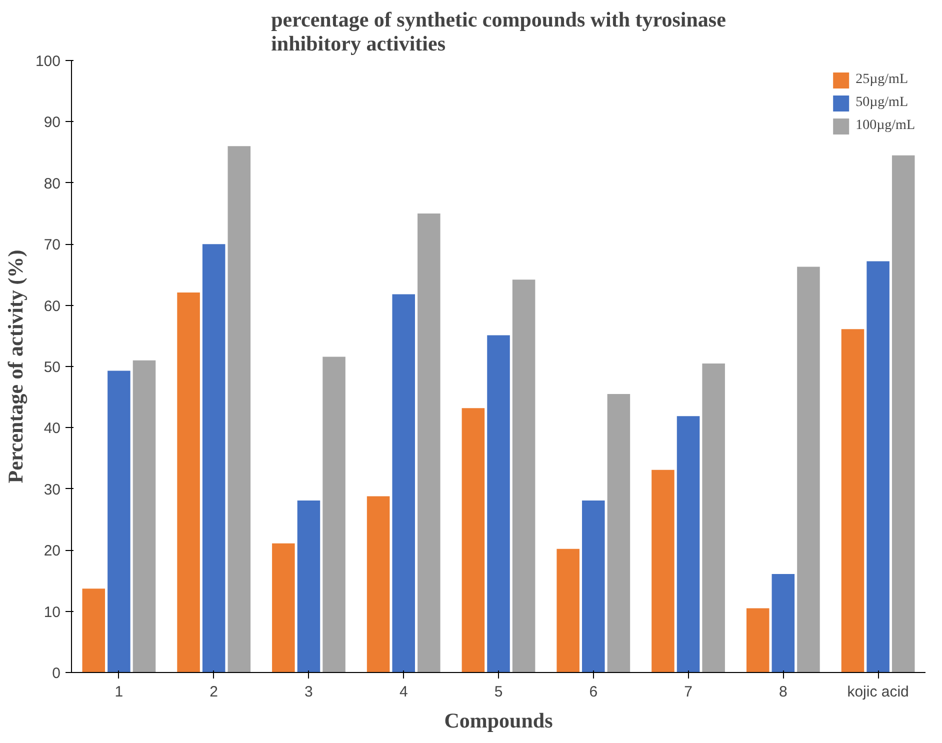 This screenshot has height=743, width=942. Describe the element at coordinates (308, 692) in the screenshot. I see `x-tick-label: 3` at that location.